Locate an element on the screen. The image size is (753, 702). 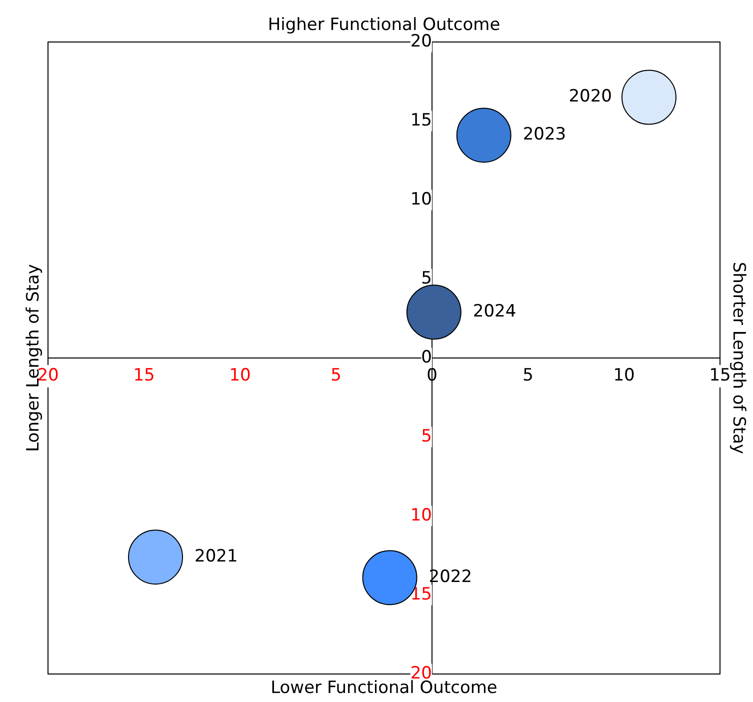
series-label: 2024 is located at coordinates (494, 312).